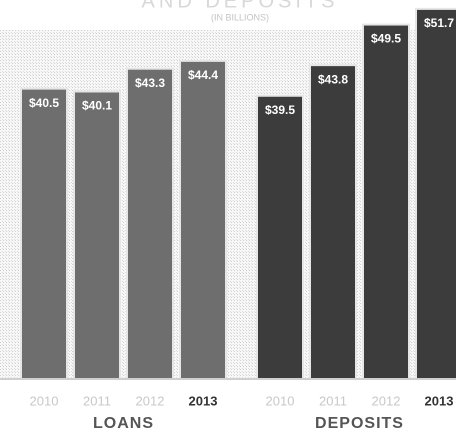 The width and height of the screenshot is (456, 435). What do you see at coordinates (123, 423) in the screenshot?
I see `group-label: LOANS` at bounding box center [123, 423].